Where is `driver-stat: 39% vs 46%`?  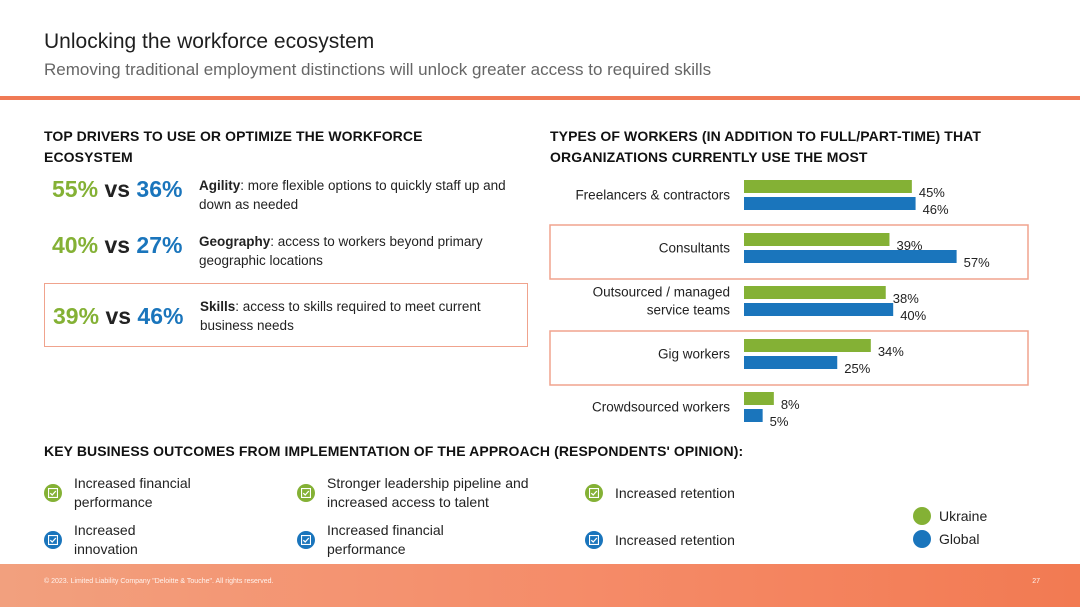
driver-stat: 39% vs 46% is located at coordinates (118, 316).